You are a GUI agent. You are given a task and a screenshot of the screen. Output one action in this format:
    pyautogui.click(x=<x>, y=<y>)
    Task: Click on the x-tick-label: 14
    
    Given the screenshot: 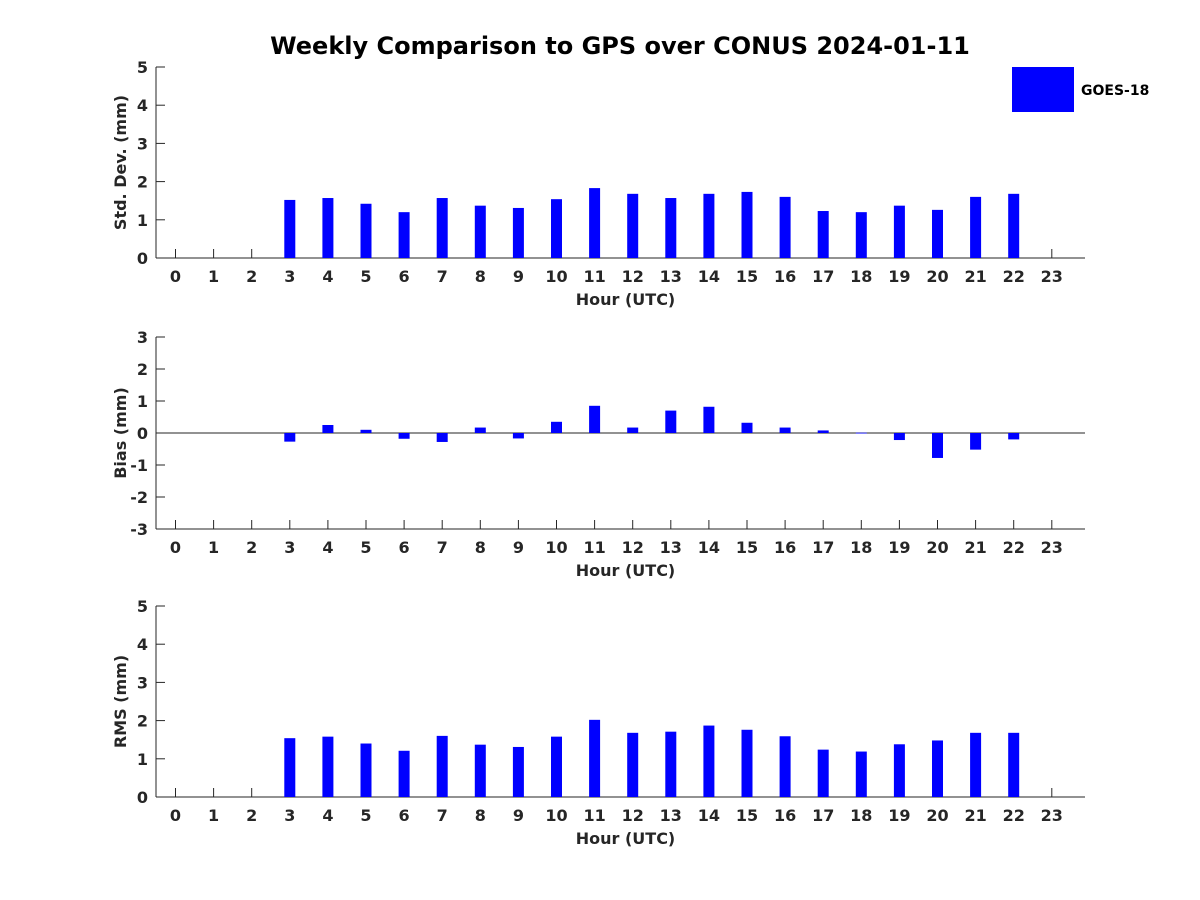 What is the action you would take?
    pyautogui.click(x=709, y=547)
    